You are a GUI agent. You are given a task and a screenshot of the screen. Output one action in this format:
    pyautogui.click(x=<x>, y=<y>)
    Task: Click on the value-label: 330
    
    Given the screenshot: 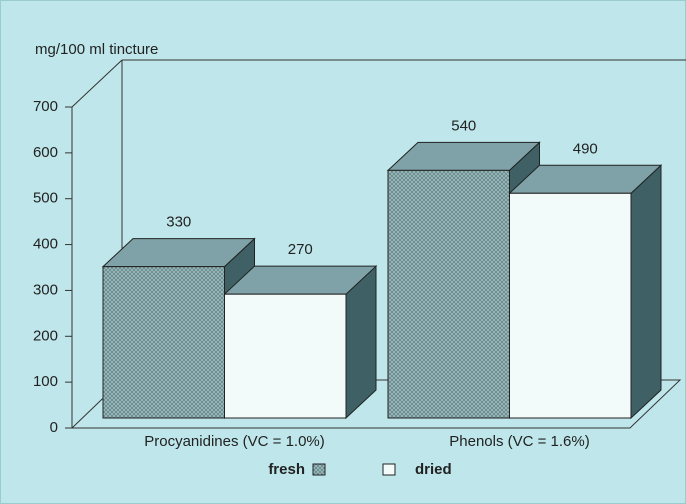 What is the action you would take?
    pyautogui.click(x=178, y=222)
    